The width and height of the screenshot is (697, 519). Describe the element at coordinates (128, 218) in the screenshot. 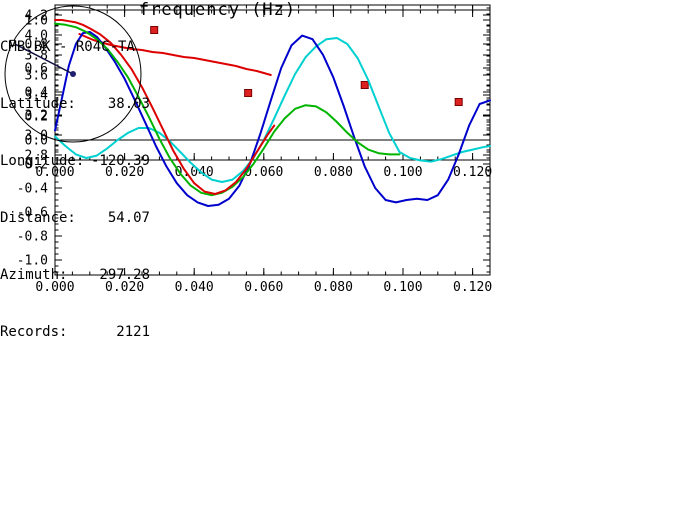

I see `distance-value: 54.07` at that location.